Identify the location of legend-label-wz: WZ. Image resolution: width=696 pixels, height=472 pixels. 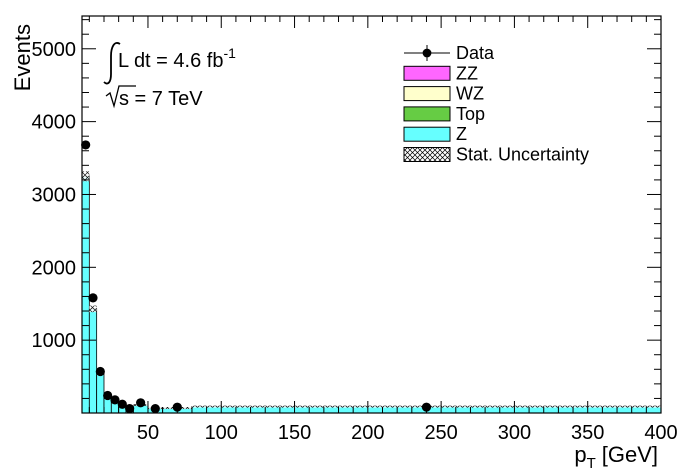
(470, 94).